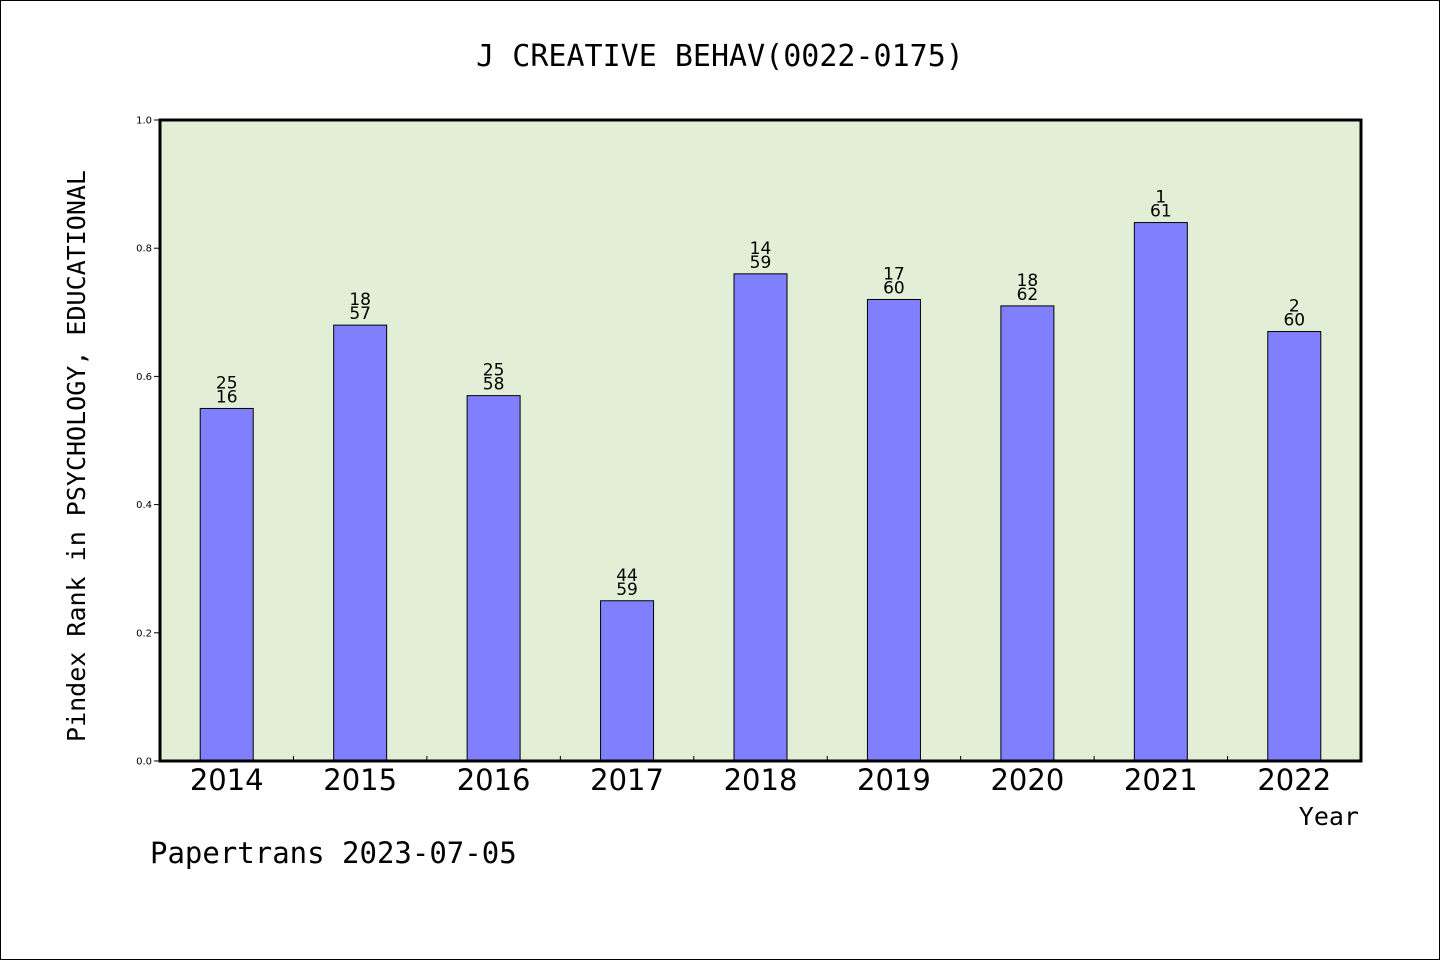  I want to click on x-tick-label: 2021, so click(1161, 780).